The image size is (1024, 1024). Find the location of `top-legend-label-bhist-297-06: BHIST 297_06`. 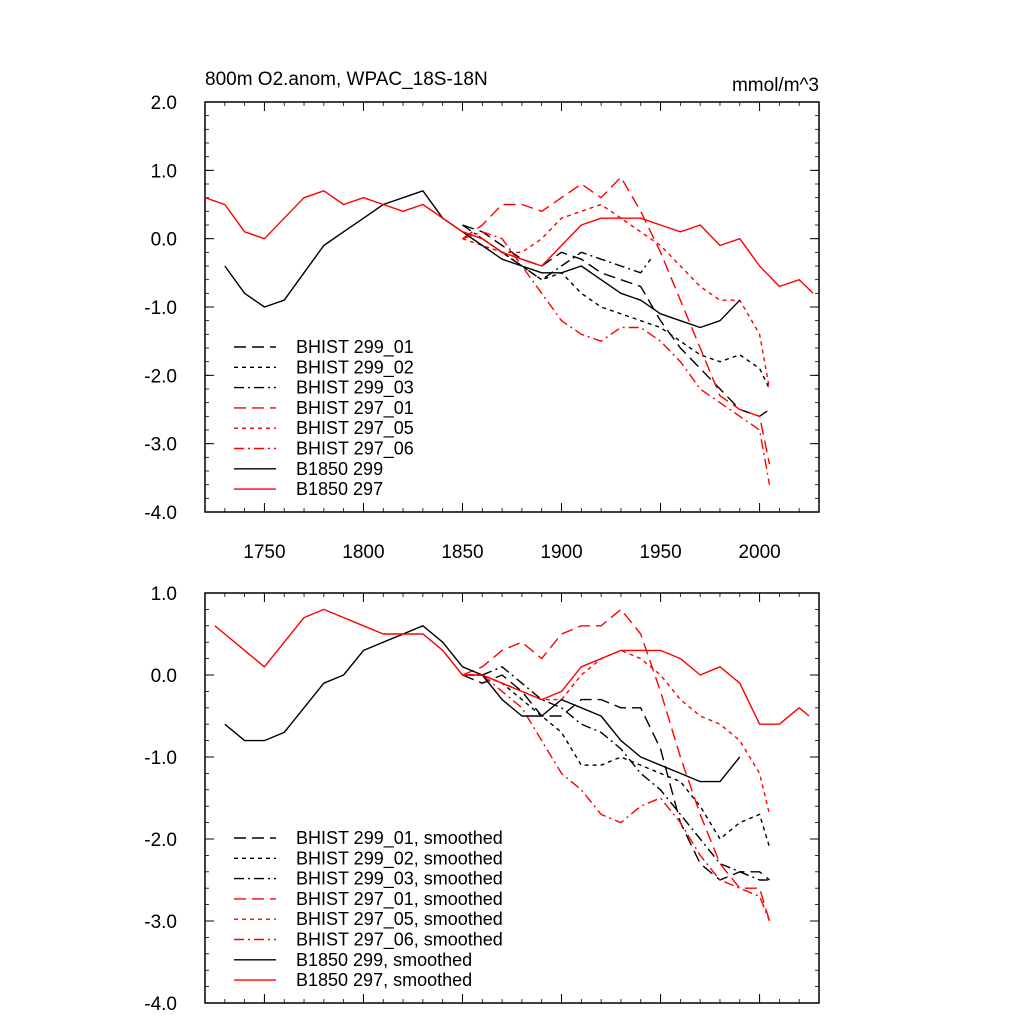

top-legend-label-bhist-297-06: BHIST 297_06 is located at coordinates (355, 449).